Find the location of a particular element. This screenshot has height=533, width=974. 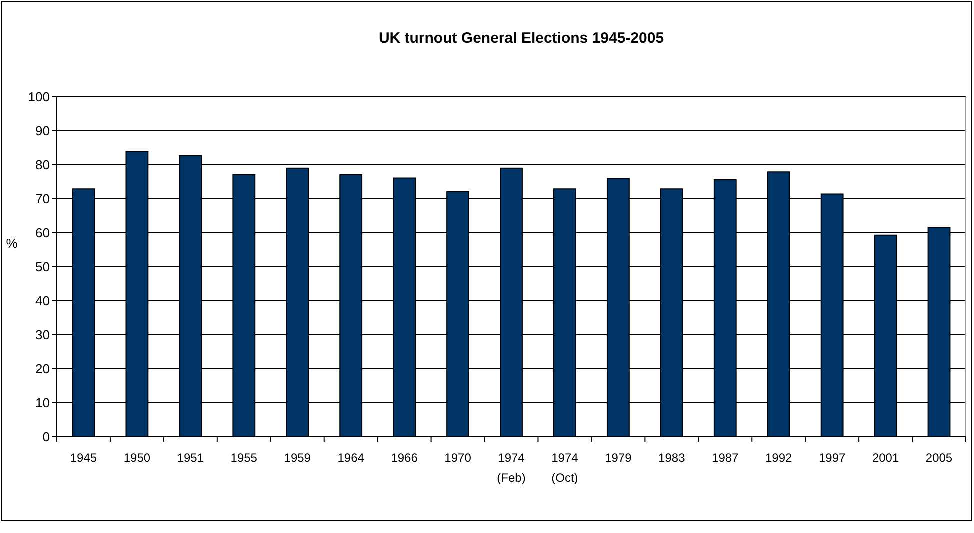

x-tick-label: 1987 is located at coordinates (726, 458).